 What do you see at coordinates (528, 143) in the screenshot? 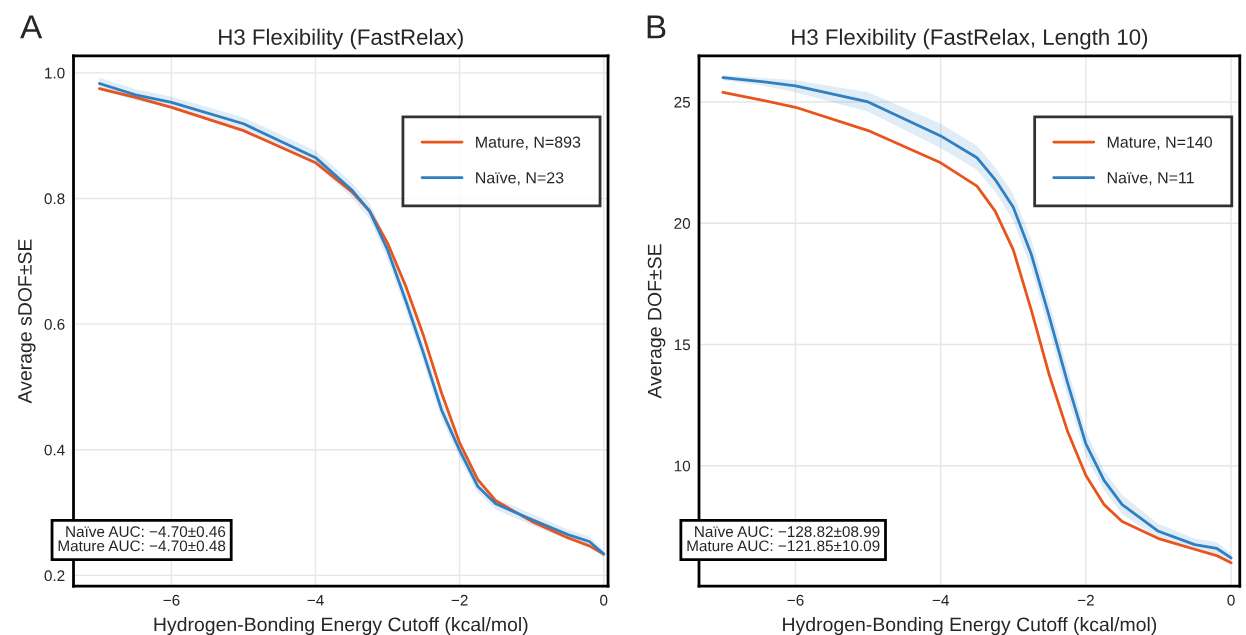
I see `legend-label: Mature, N=893` at bounding box center [528, 143].